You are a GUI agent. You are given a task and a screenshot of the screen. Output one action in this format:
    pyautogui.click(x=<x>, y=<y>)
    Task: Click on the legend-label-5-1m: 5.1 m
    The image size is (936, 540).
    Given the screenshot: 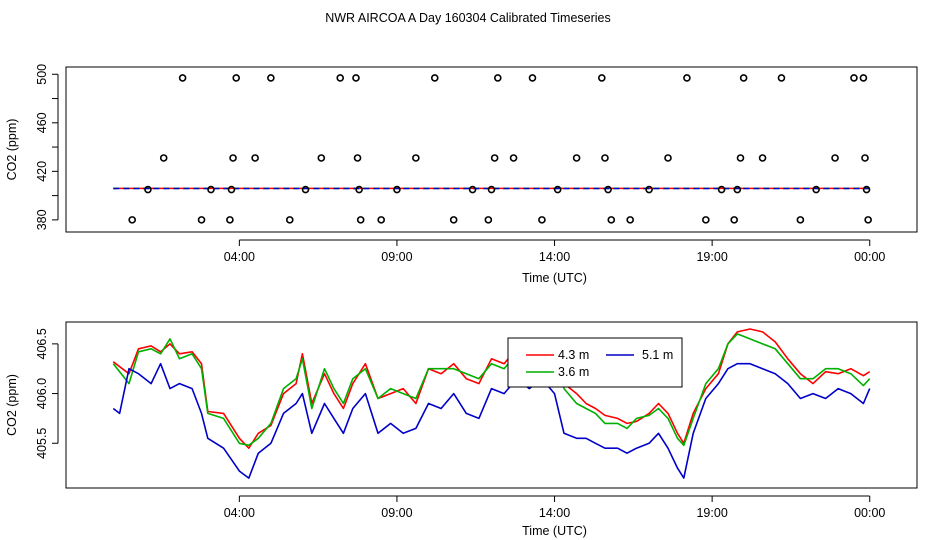 What is the action you would take?
    pyautogui.click(x=657, y=355)
    